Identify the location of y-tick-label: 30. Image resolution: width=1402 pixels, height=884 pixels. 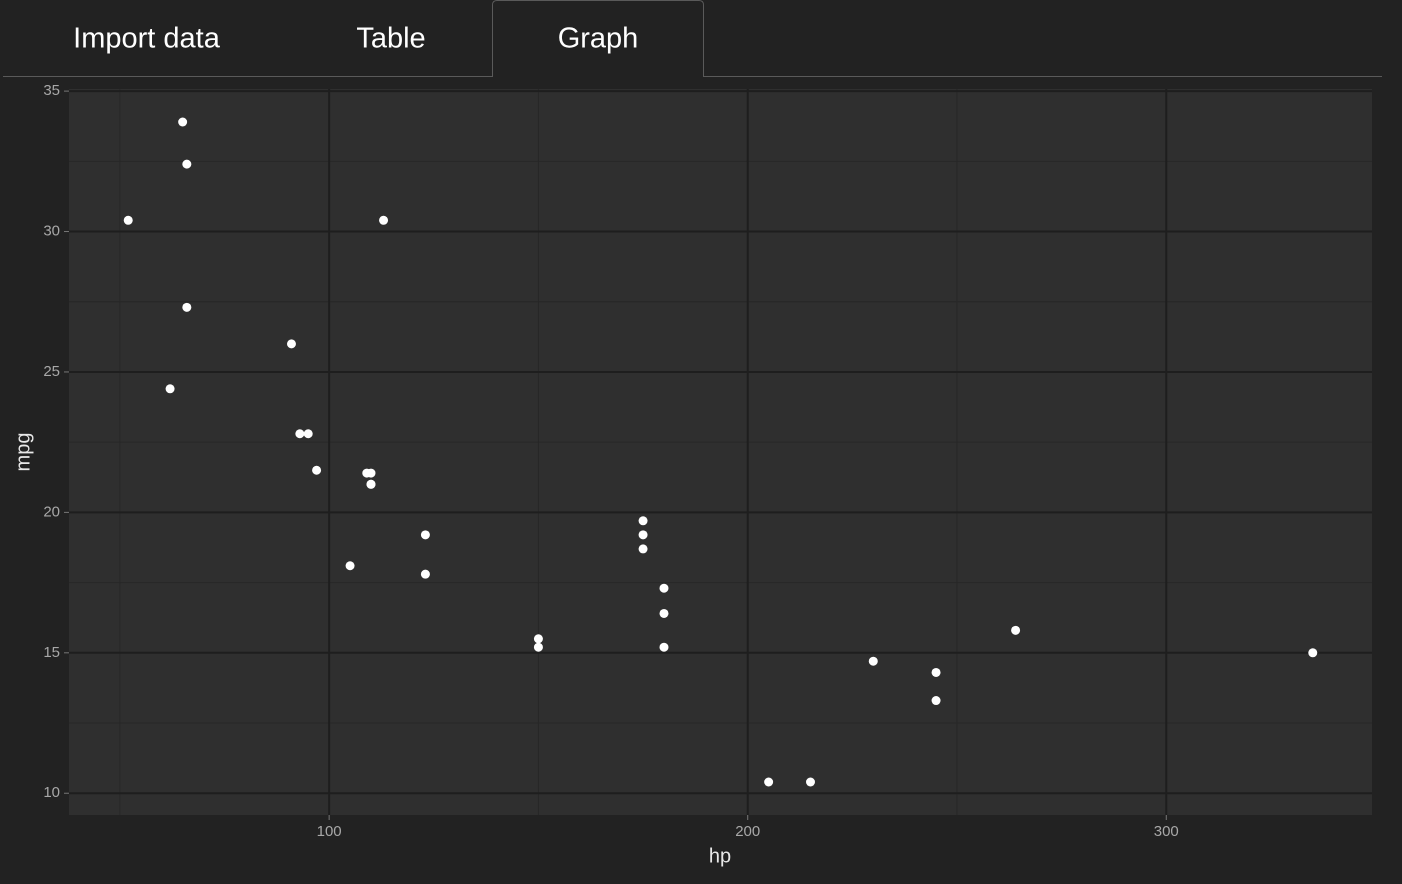
(51, 231).